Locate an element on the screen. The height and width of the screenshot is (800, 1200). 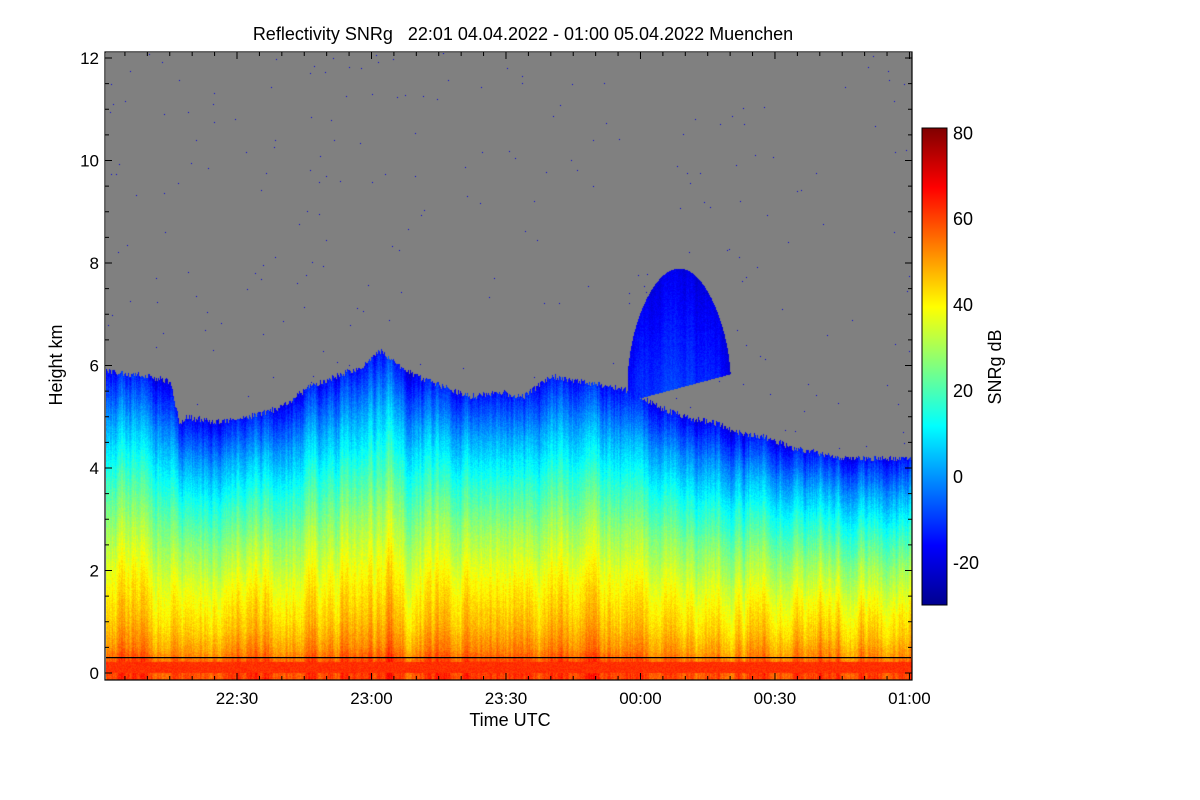
y-tick-label: 12 is located at coordinates (89, 58).